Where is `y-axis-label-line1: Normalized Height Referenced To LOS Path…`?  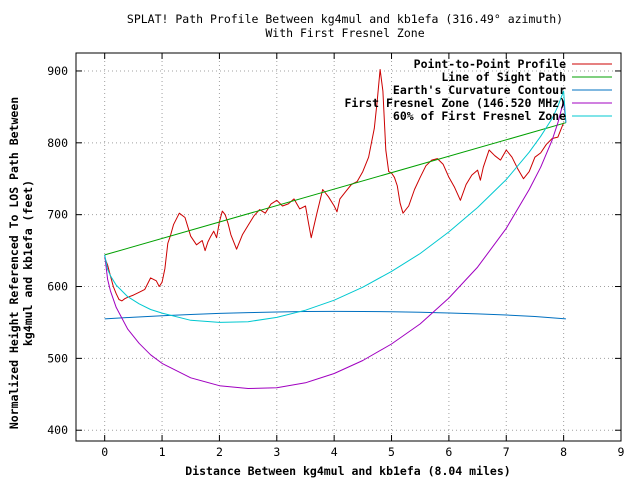
y-axis-label-line1: Normalized Height Referenced To LOS Path… is located at coordinates (14, 263).